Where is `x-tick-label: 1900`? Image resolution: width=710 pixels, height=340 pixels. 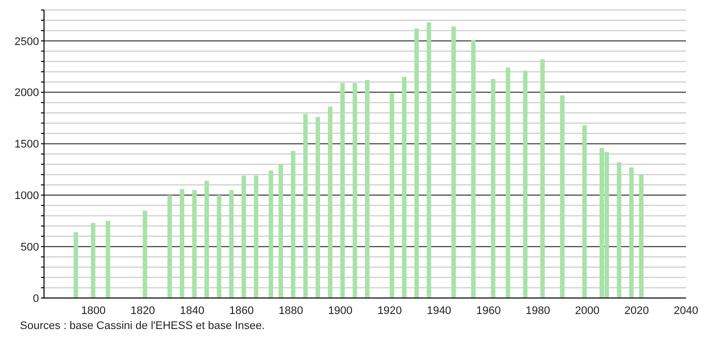
x-tick-label: 1900 is located at coordinates (340, 310).